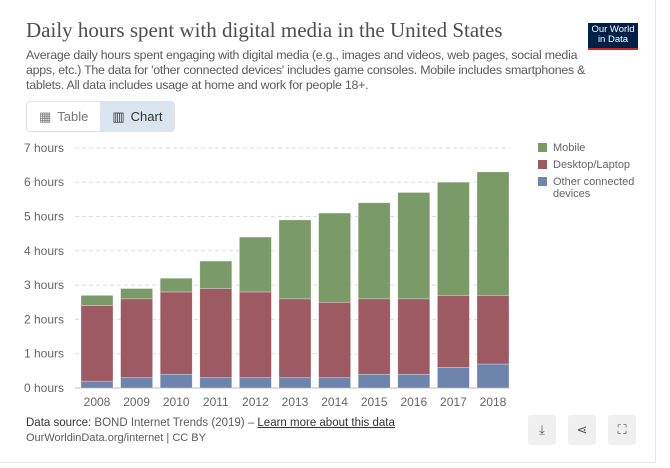  What do you see at coordinates (326, 423) in the screenshot?
I see `learn-more-link: Learn more about this data` at bounding box center [326, 423].